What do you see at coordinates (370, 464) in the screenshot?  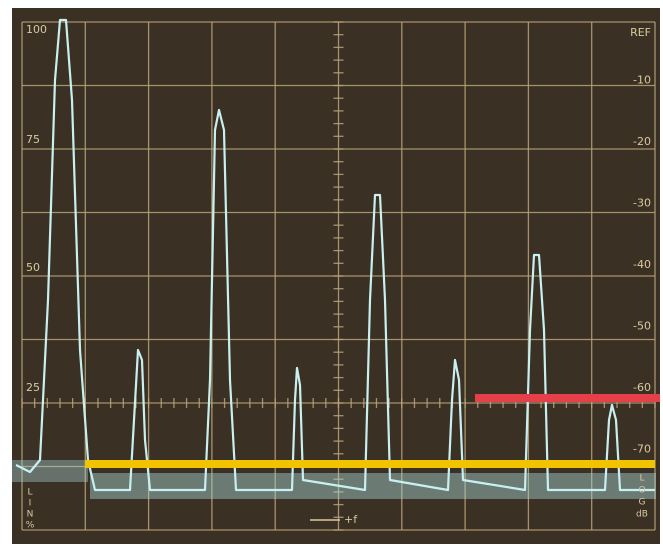 I see `yellow-band` at bounding box center [370, 464].